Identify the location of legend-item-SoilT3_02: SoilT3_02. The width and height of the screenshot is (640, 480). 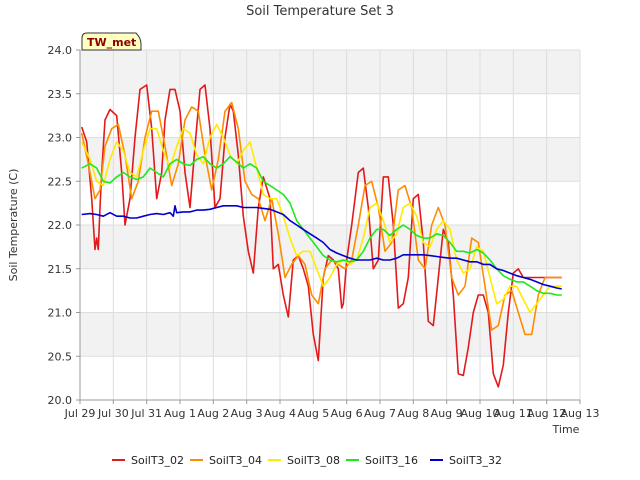
(148, 460).